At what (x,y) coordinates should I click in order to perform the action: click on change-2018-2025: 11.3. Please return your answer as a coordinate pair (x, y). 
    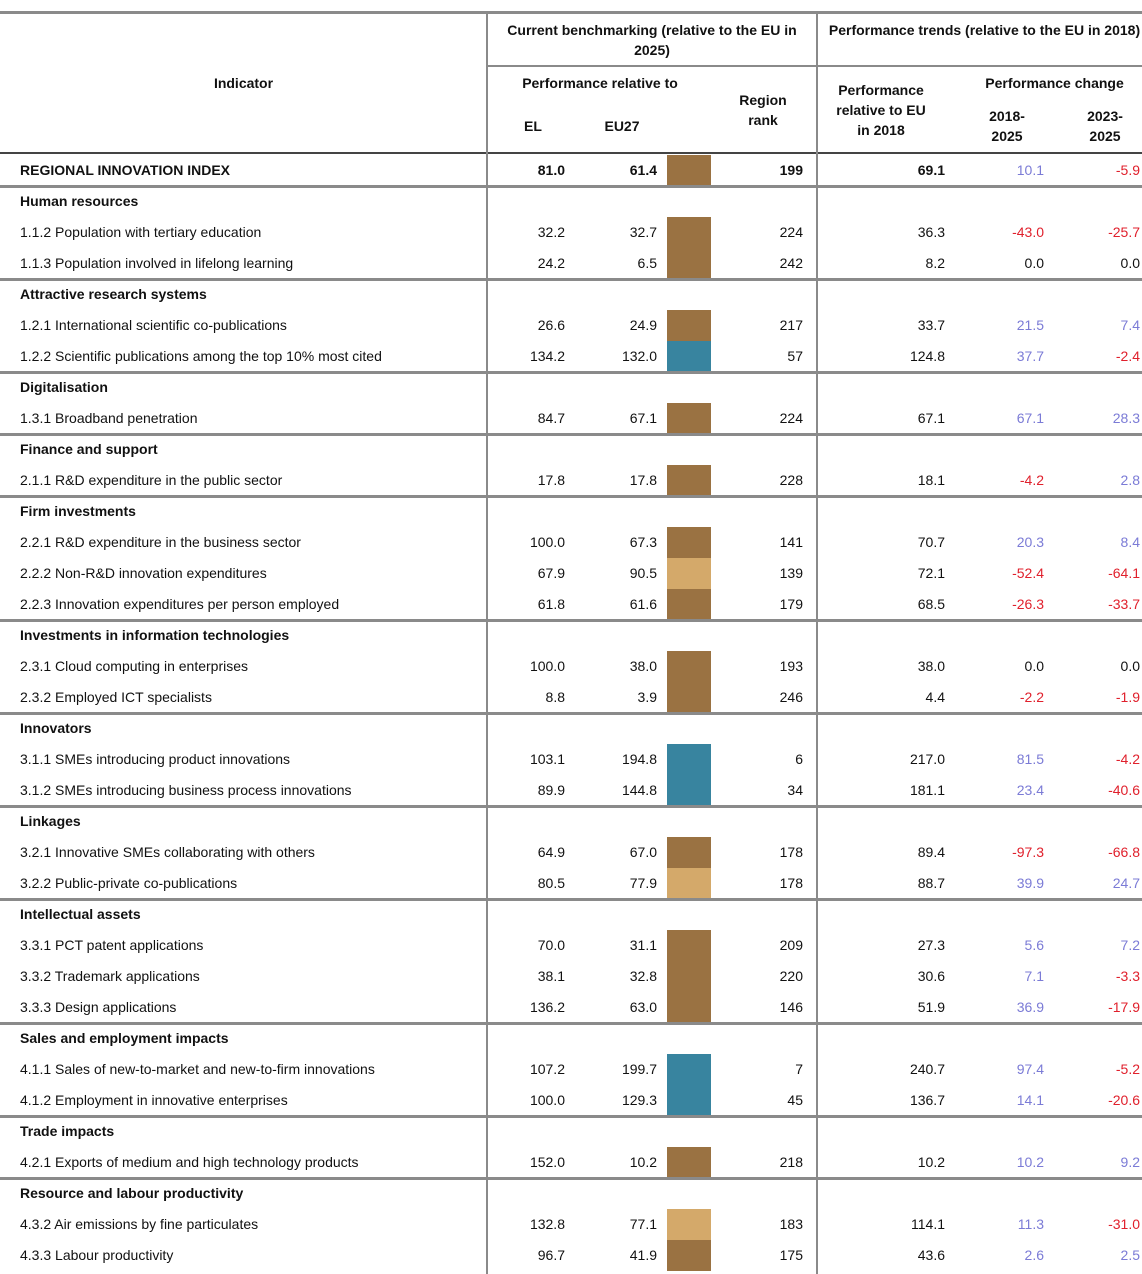
    Looking at the image, I should click on (1030, 1224).